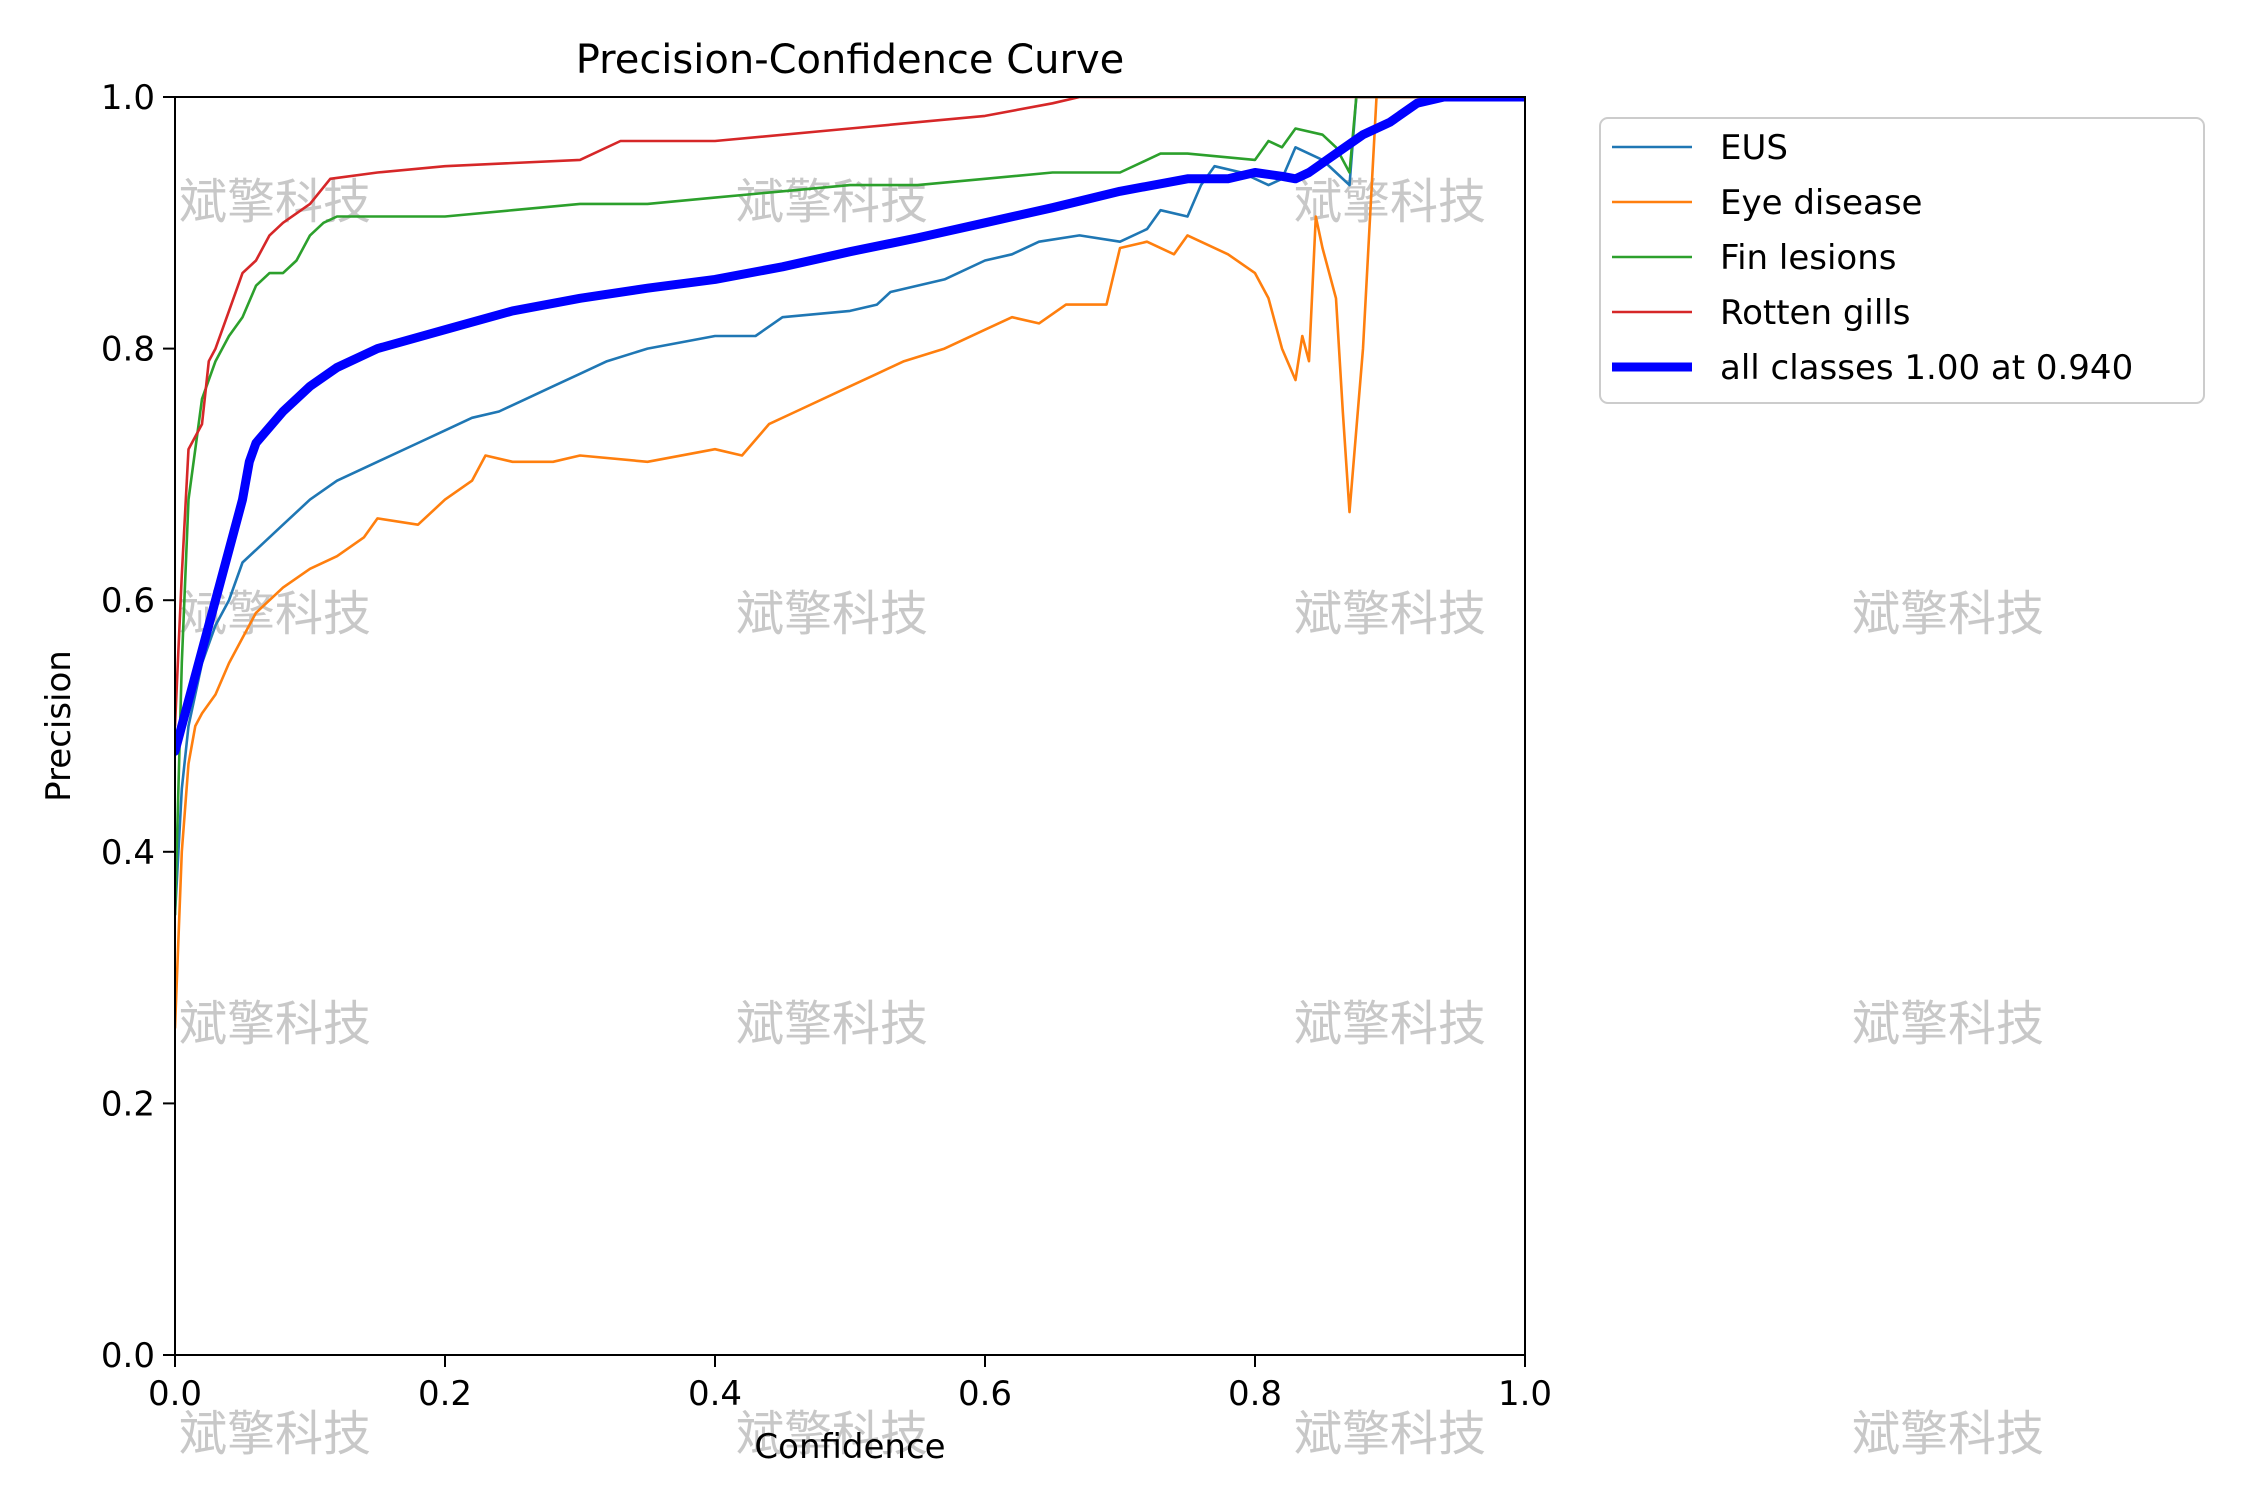  What do you see at coordinates (1808, 258) in the screenshot?
I see `legend-label-2: Fin lesions` at bounding box center [1808, 258].